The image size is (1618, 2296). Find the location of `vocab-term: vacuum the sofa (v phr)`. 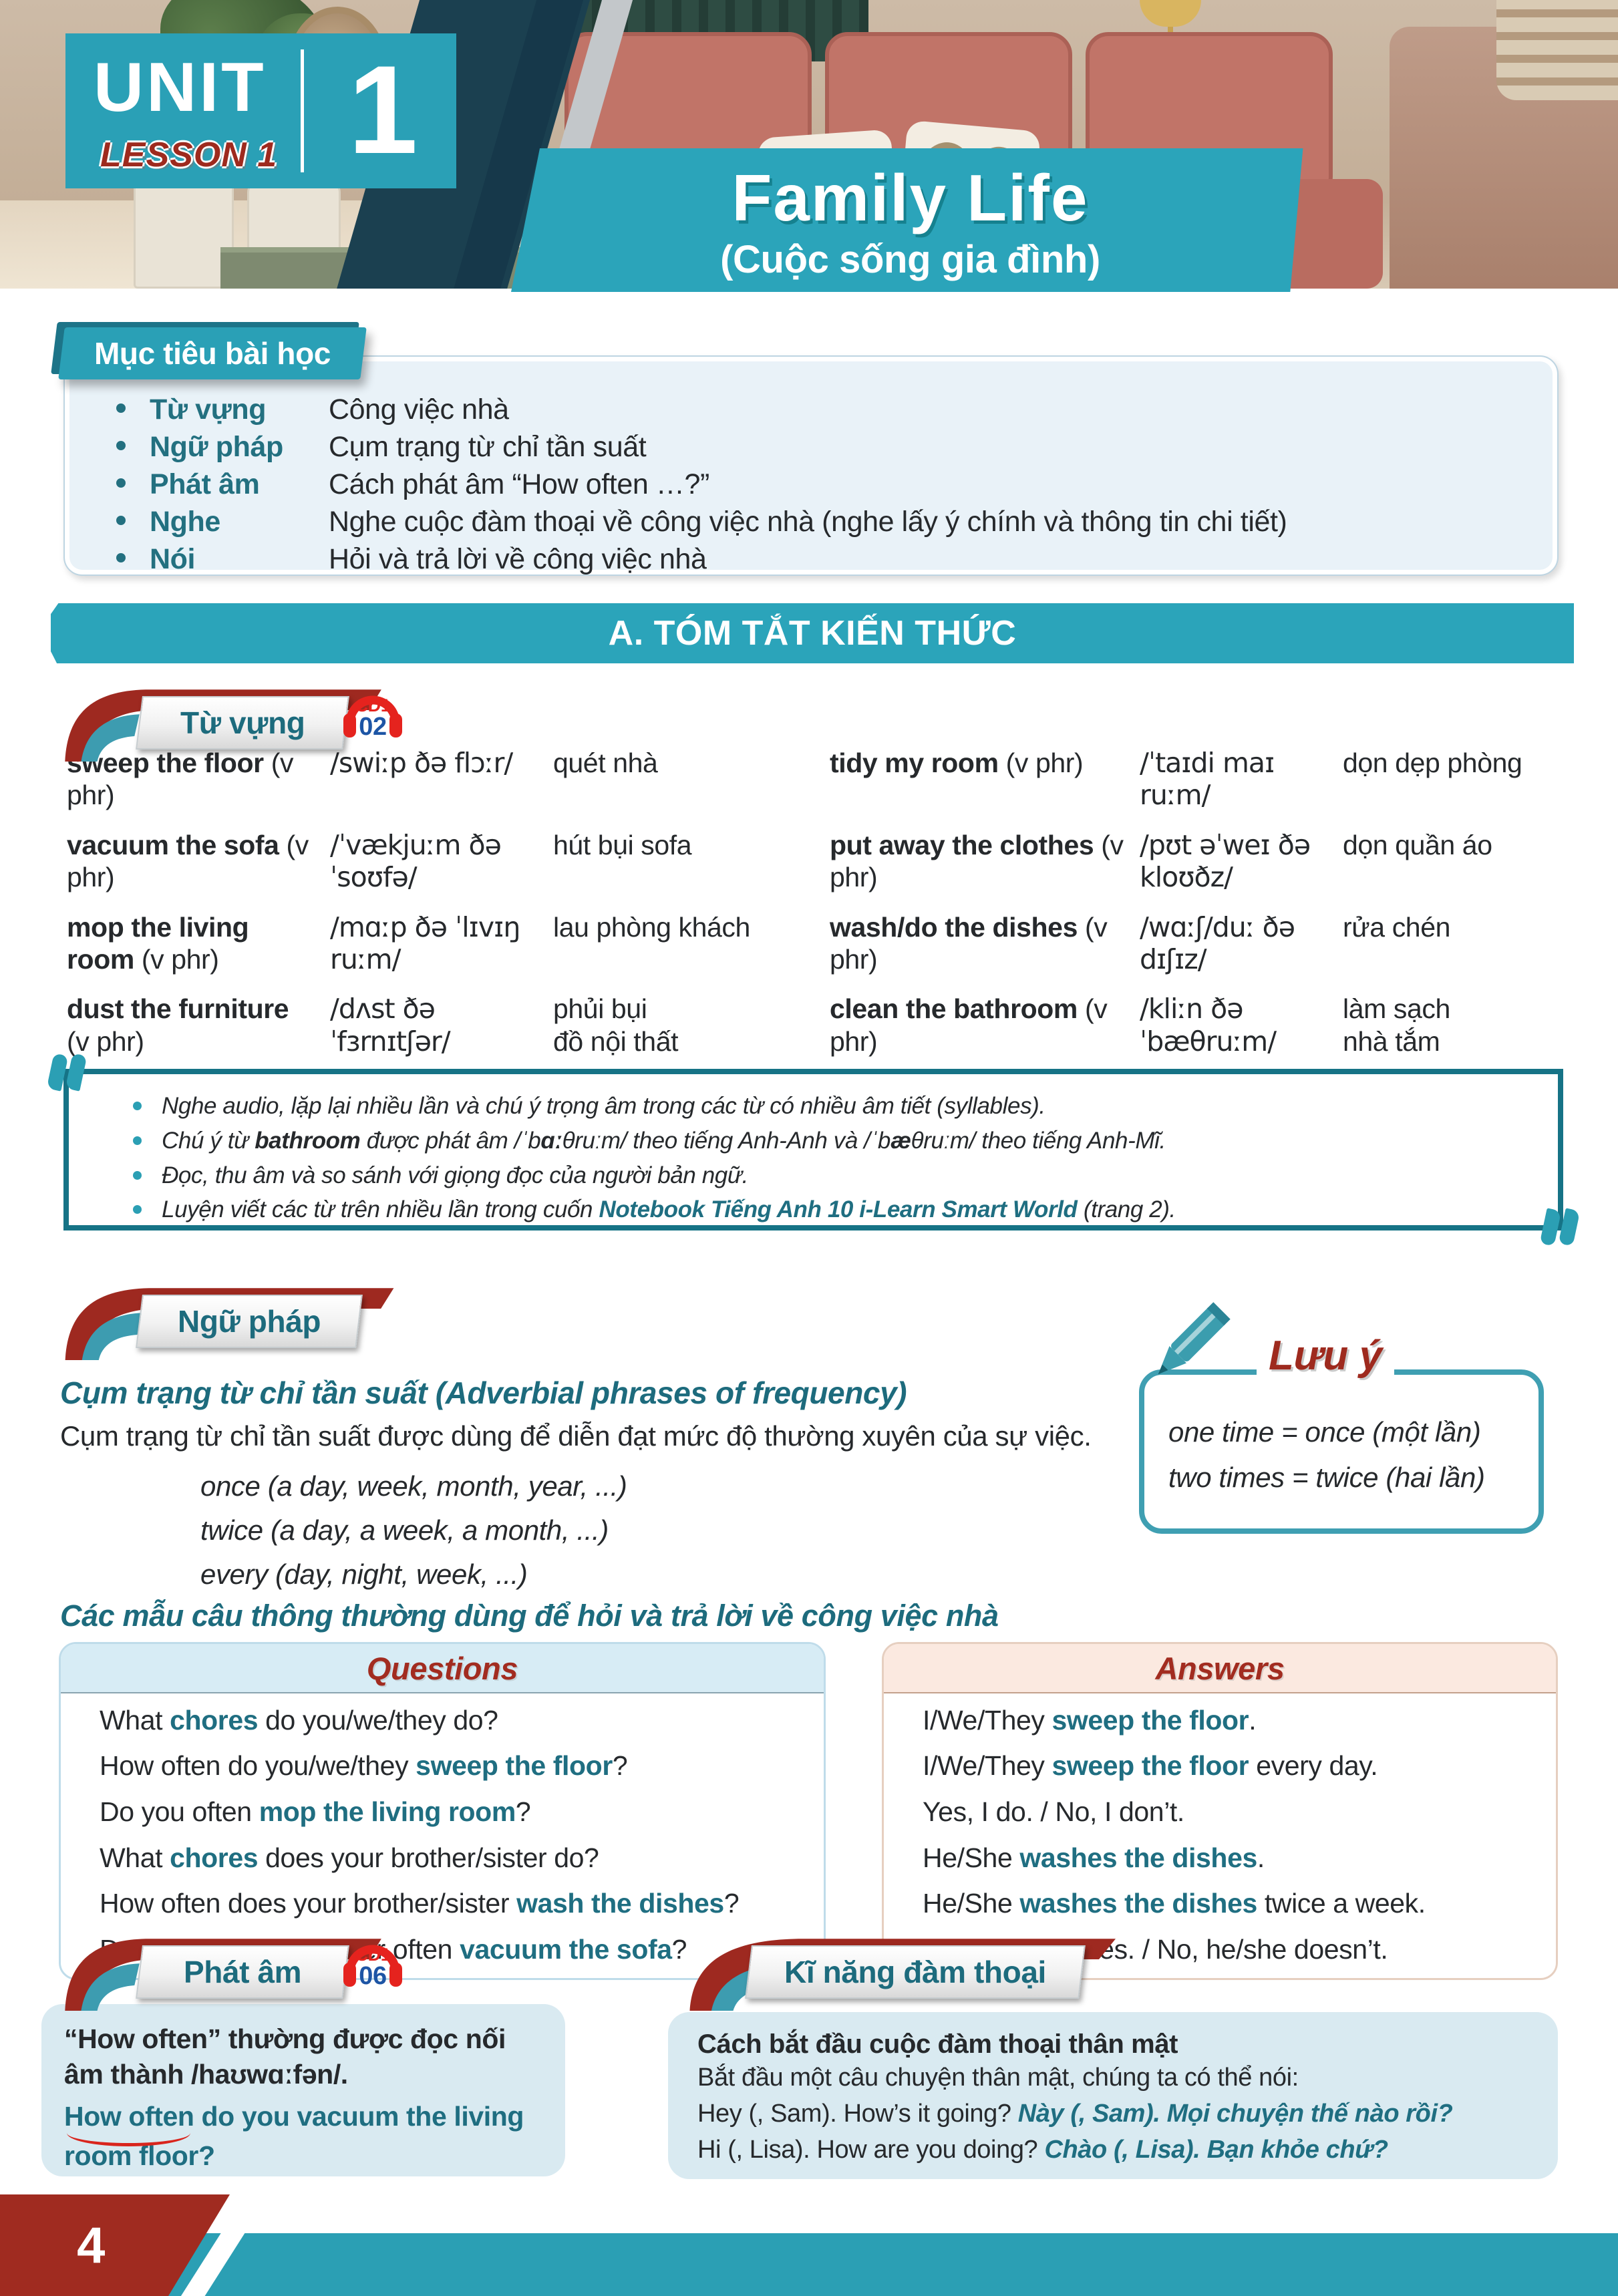

vocab-term: vacuum the sofa (v phr) is located at coordinates (191, 861).